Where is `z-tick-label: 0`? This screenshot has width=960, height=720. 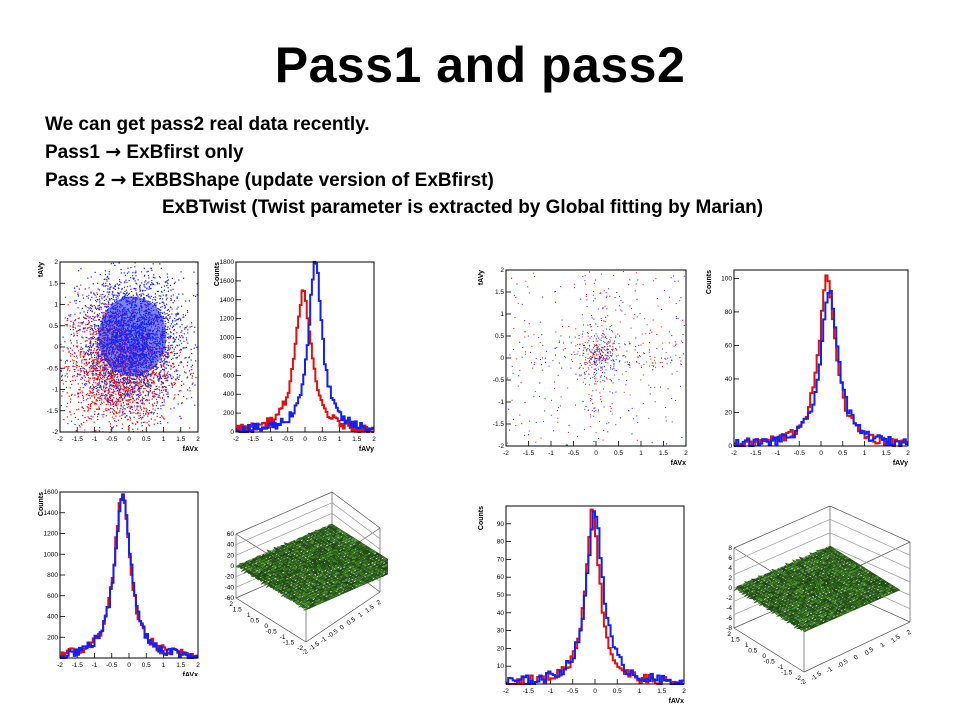 z-tick-label: 0 is located at coordinates (232, 566).